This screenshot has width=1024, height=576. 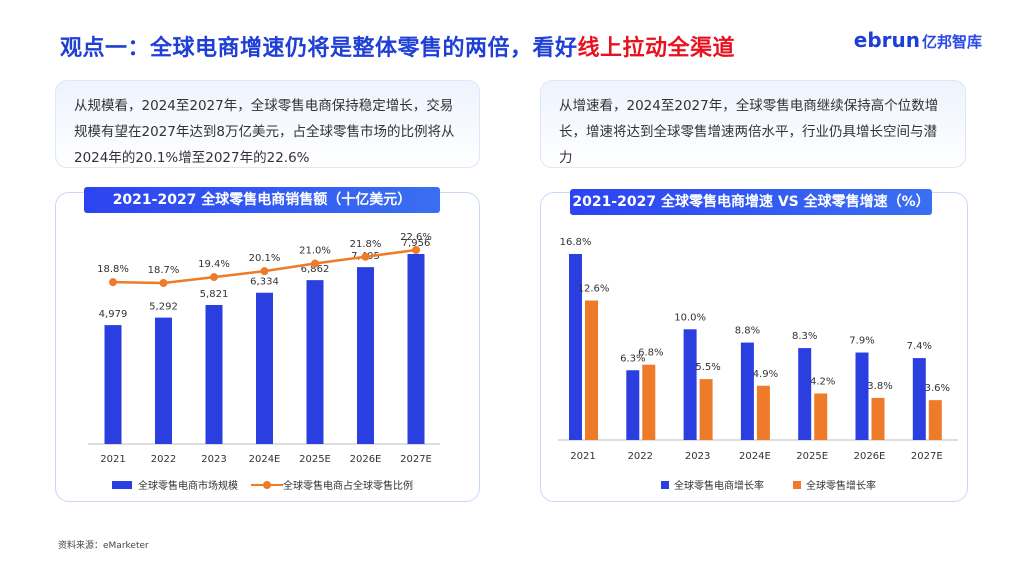 What do you see at coordinates (594, 289) in the screenshot?
I see `retail-growth-label: 12.6%` at bounding box center [594, 289].